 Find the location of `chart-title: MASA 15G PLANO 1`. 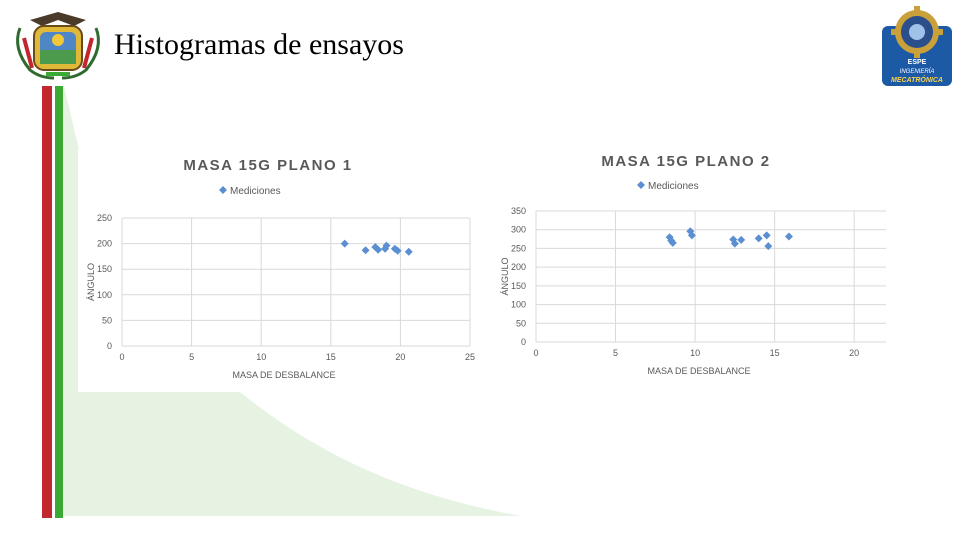

chart-title: MASA 15G PLANO 1 is located at coordinates (267, 165).